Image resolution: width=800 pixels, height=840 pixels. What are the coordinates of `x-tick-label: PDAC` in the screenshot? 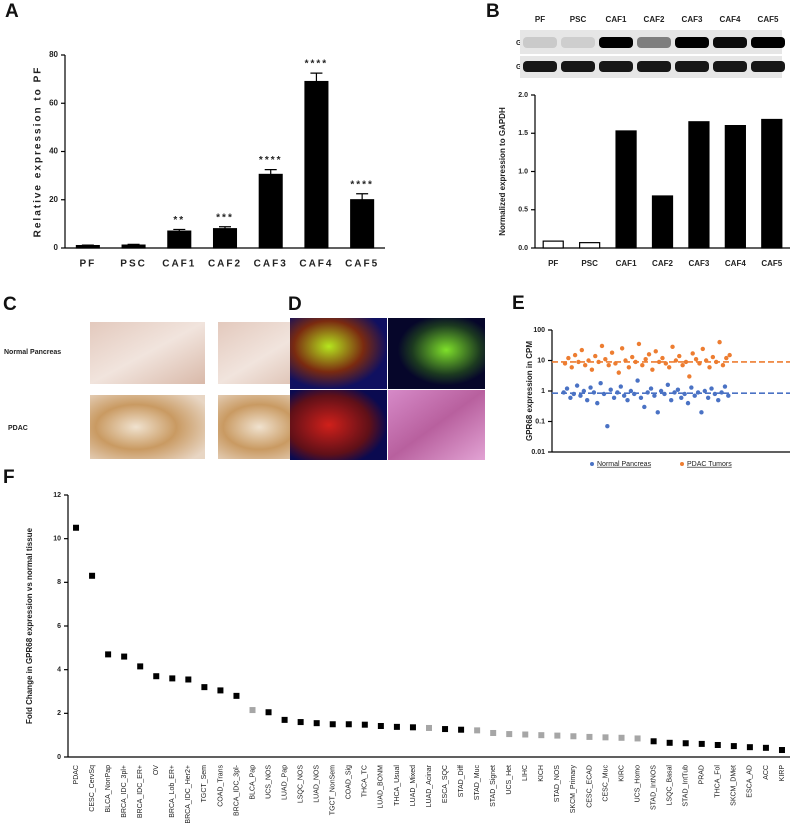 It's located at (76, 774).